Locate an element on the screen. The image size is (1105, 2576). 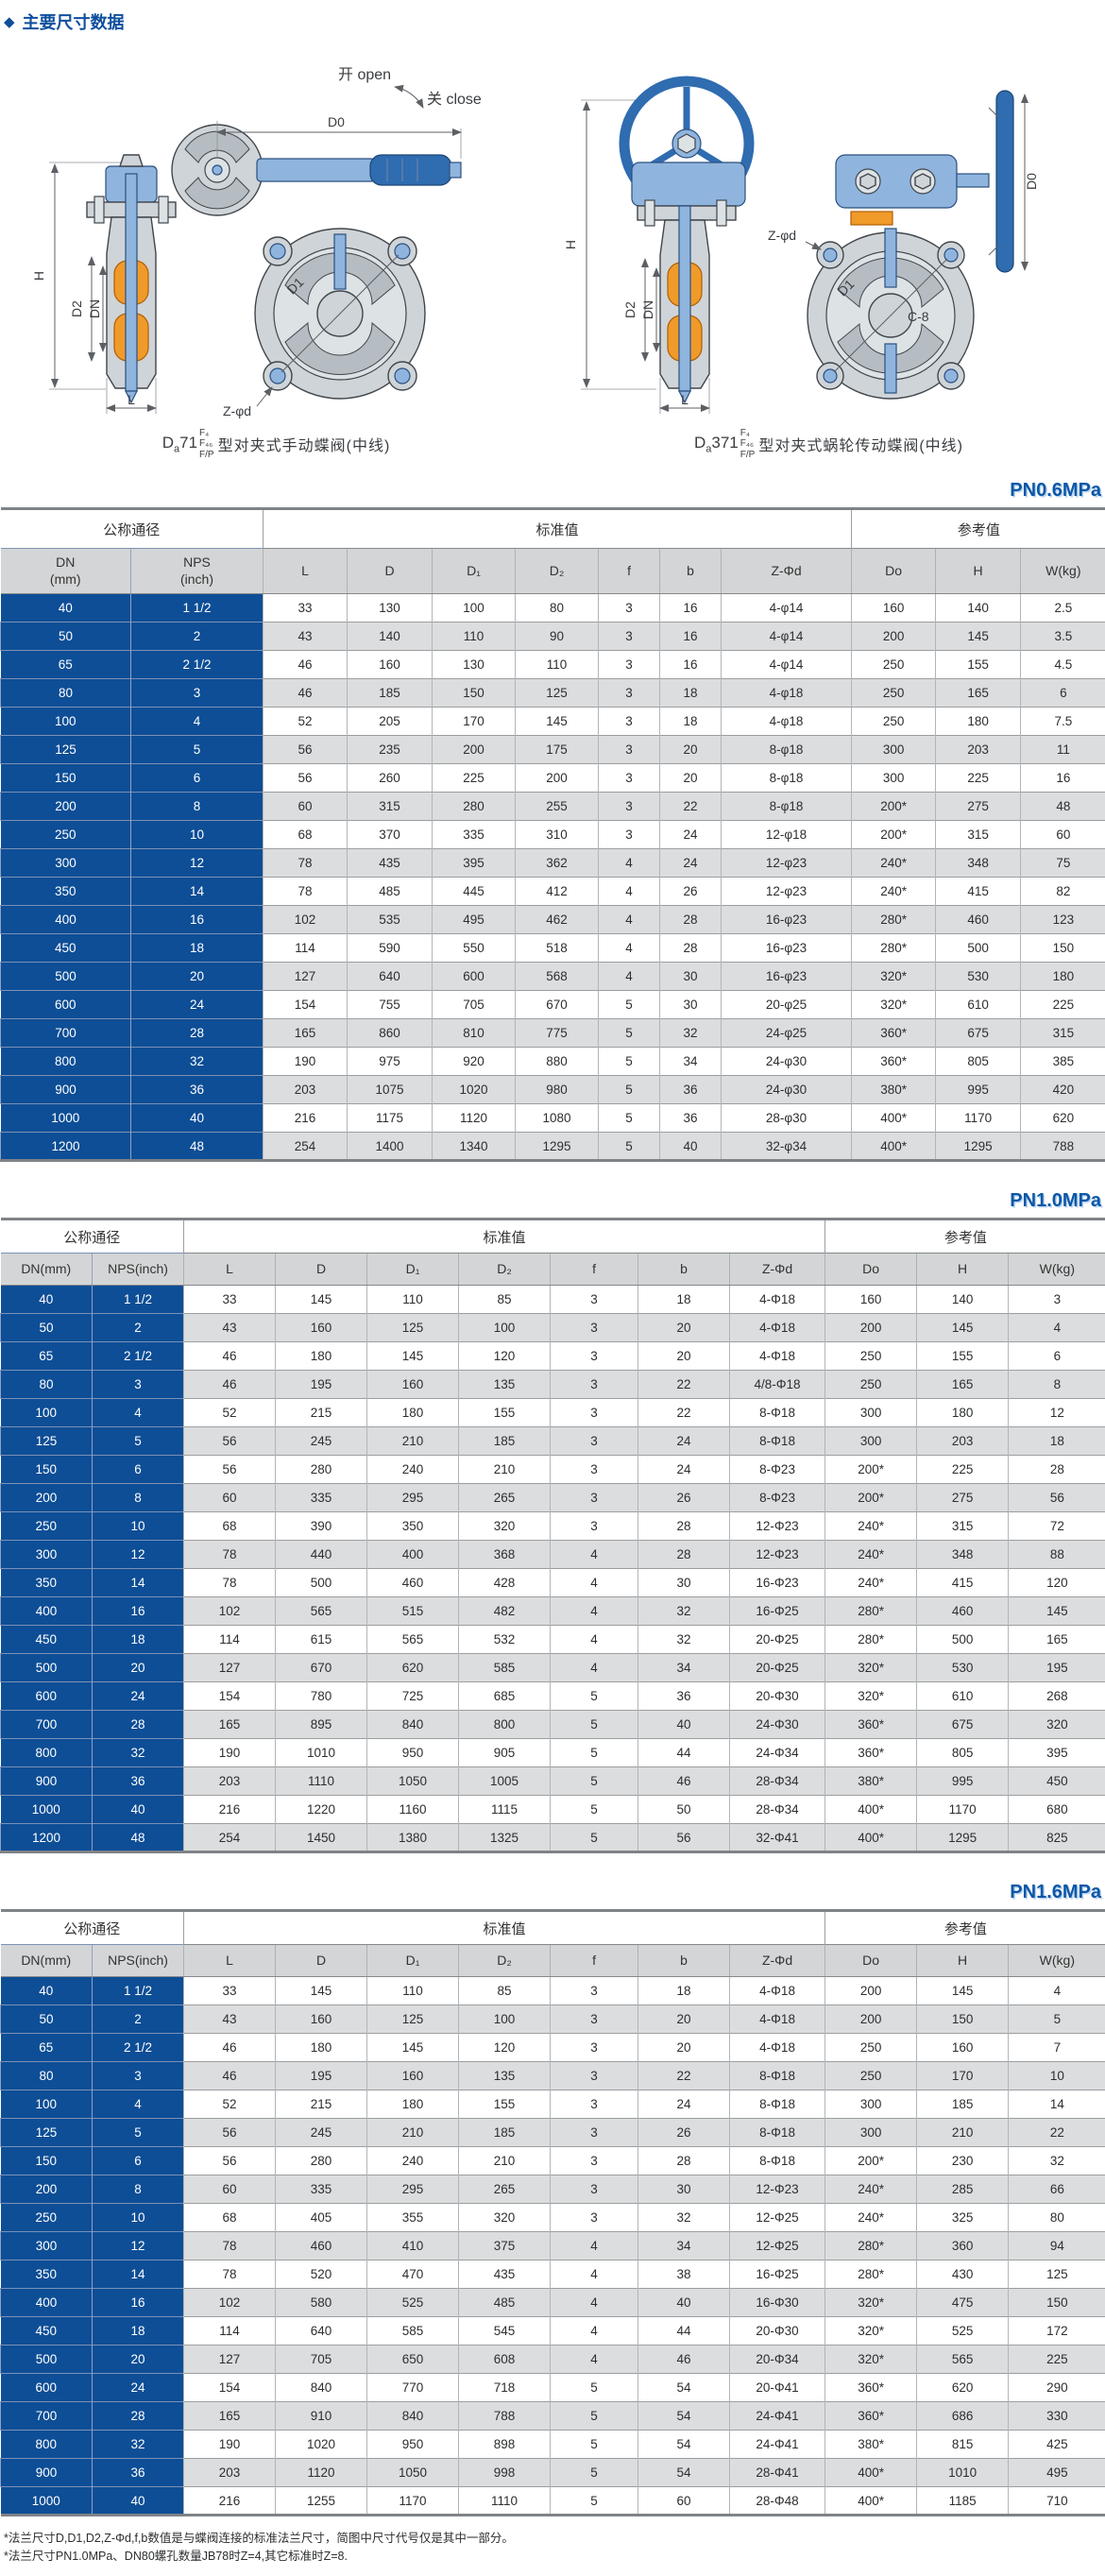
dimension-value: 590 is located at coordinates (390, 949).